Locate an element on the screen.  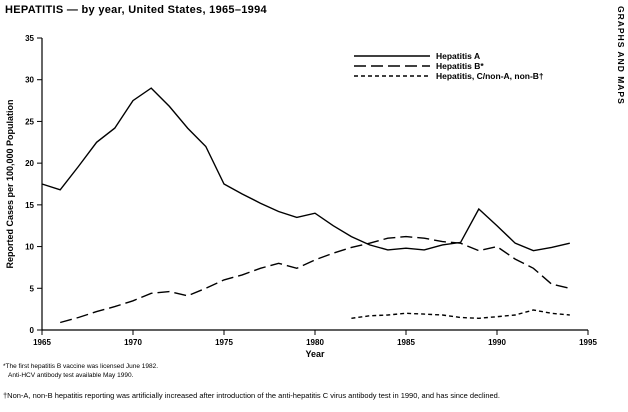
y-tick-label: 25 is located at coordinates (29, 121).